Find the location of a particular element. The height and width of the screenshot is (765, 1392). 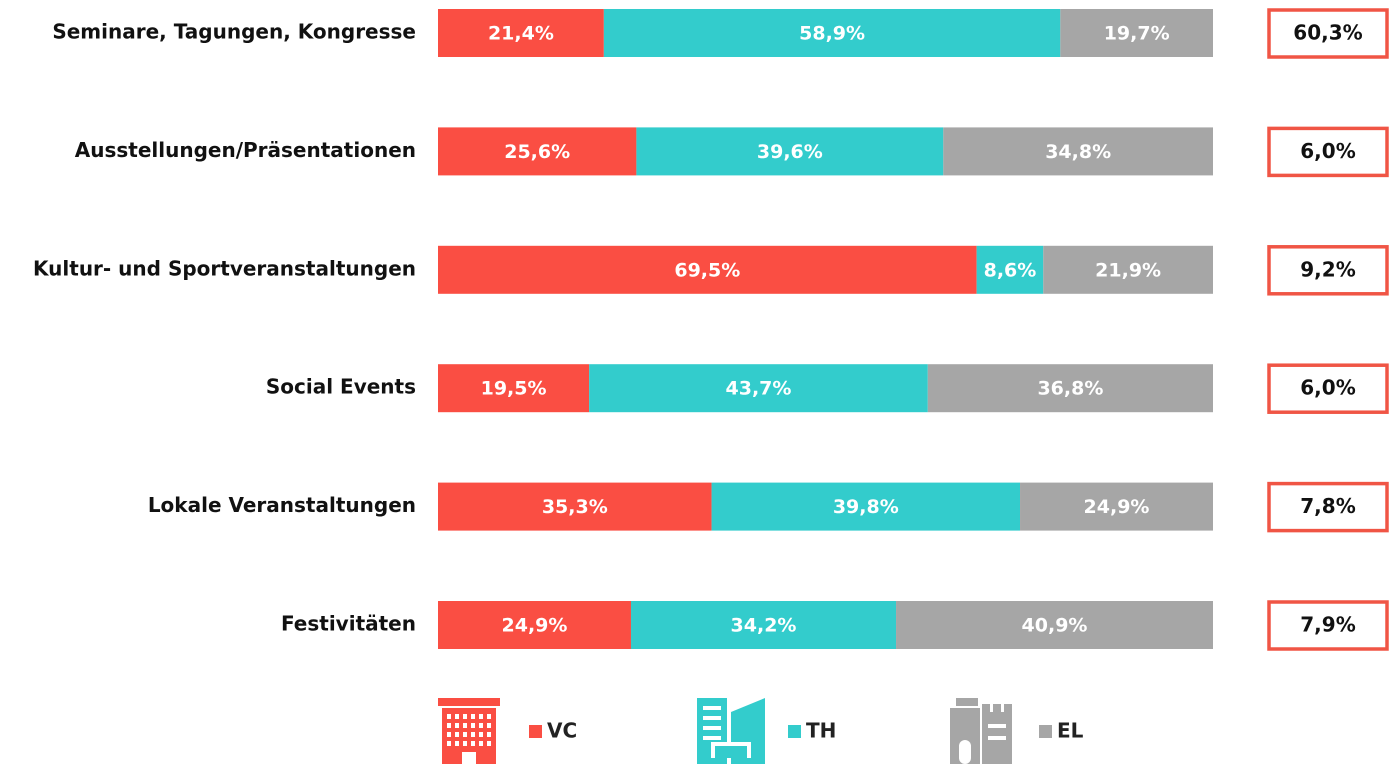

share-label: 60,3% is located at coordinates (1327, 33).